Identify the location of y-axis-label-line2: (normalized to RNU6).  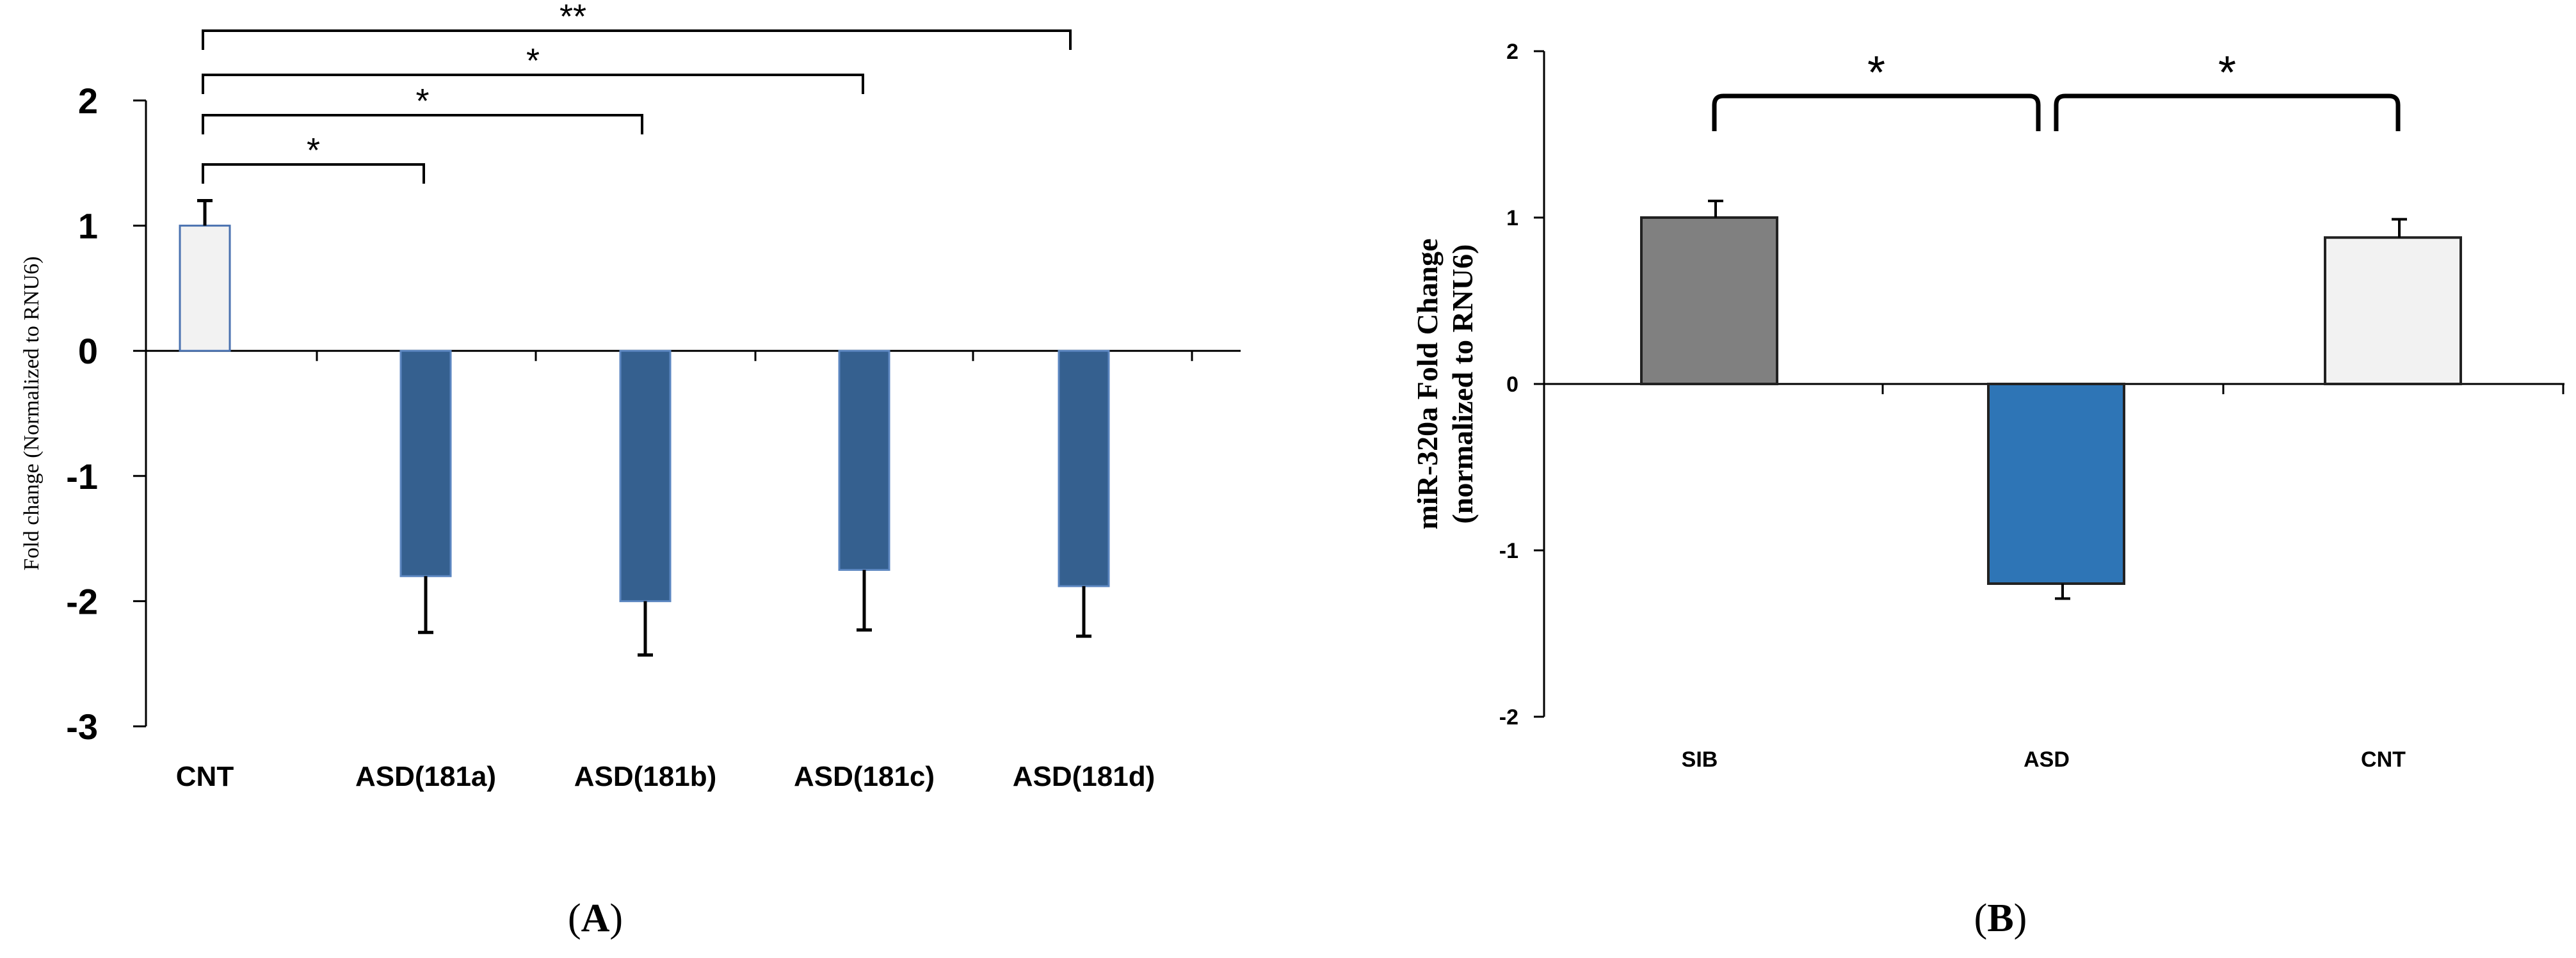
(1462, 384).